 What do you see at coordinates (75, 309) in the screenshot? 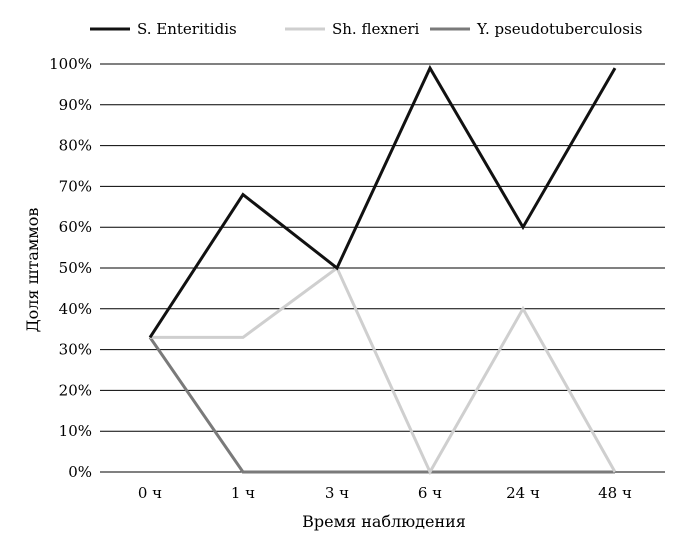
I see `y-tick-label: 40%` at bounding box center [75, 309].